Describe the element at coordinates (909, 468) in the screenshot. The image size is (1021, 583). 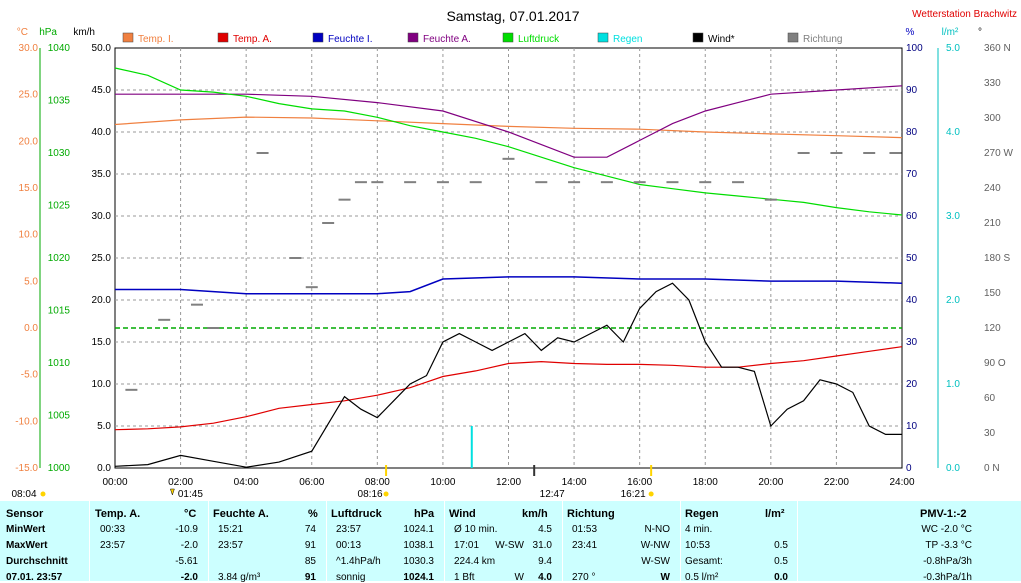
I see `pct-tick-label: 0` at that location.